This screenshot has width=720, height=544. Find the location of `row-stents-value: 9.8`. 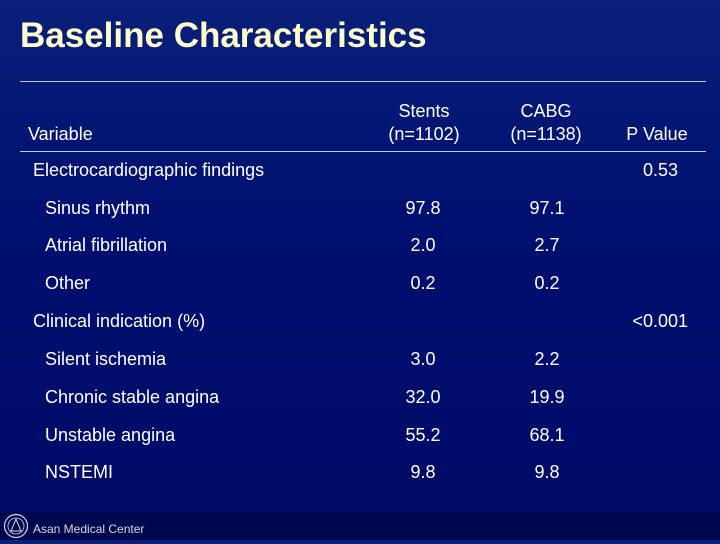

row-stents-value: 9.8 is located at coordinates (423, 472).